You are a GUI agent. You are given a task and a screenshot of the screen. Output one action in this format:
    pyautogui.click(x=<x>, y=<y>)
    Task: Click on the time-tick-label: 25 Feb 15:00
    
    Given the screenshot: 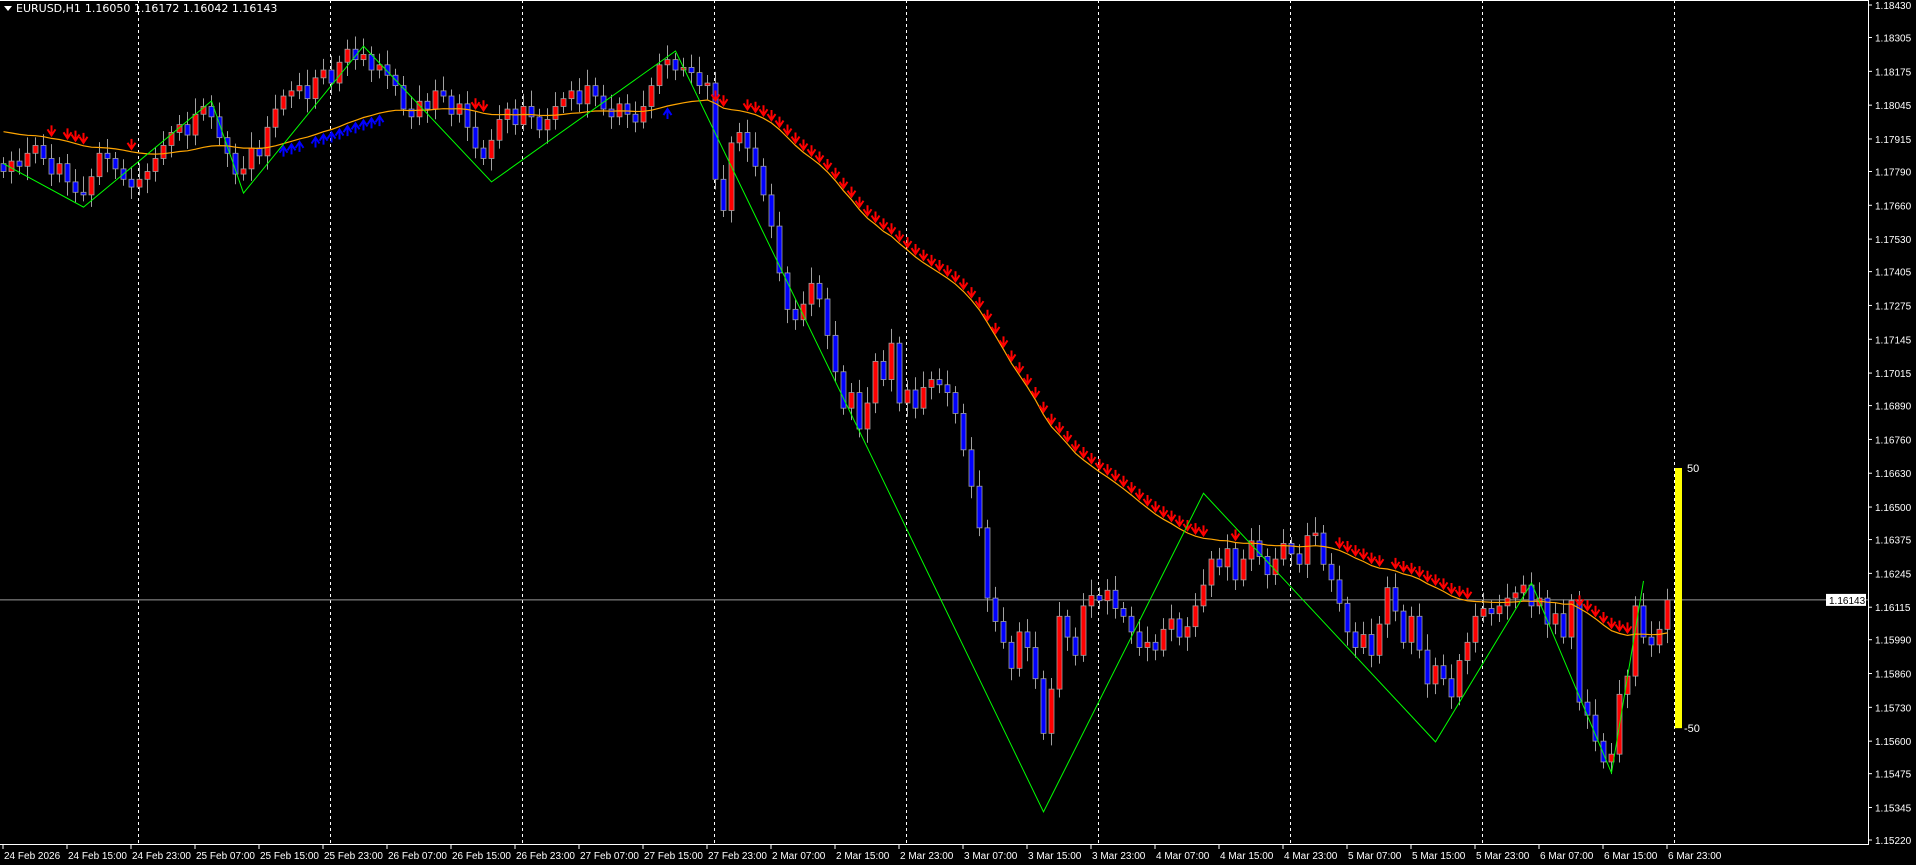 What is the action you would take?
    pyautogui.click(x=289, y=856)
    